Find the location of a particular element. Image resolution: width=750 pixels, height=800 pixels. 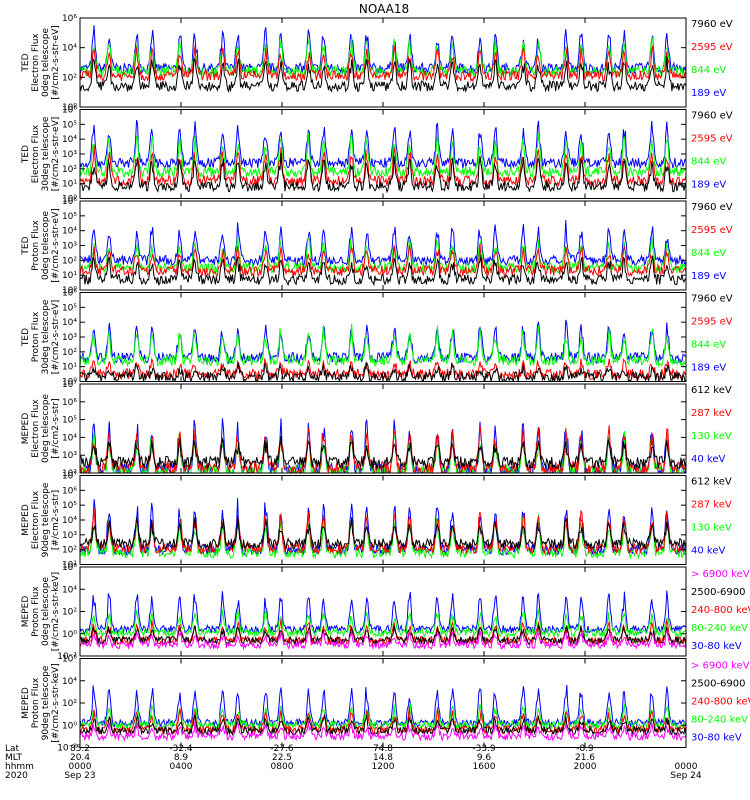

x-row-label: hhmm is located at coordinates (19, 767).